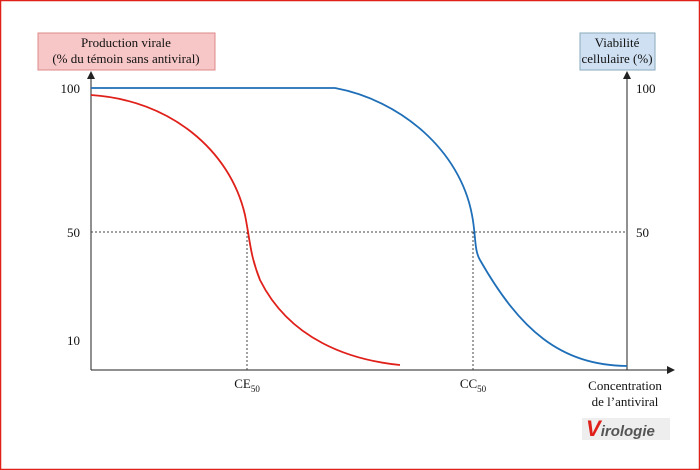  I want to click on left-tick-label: 100, so click(71, 88).